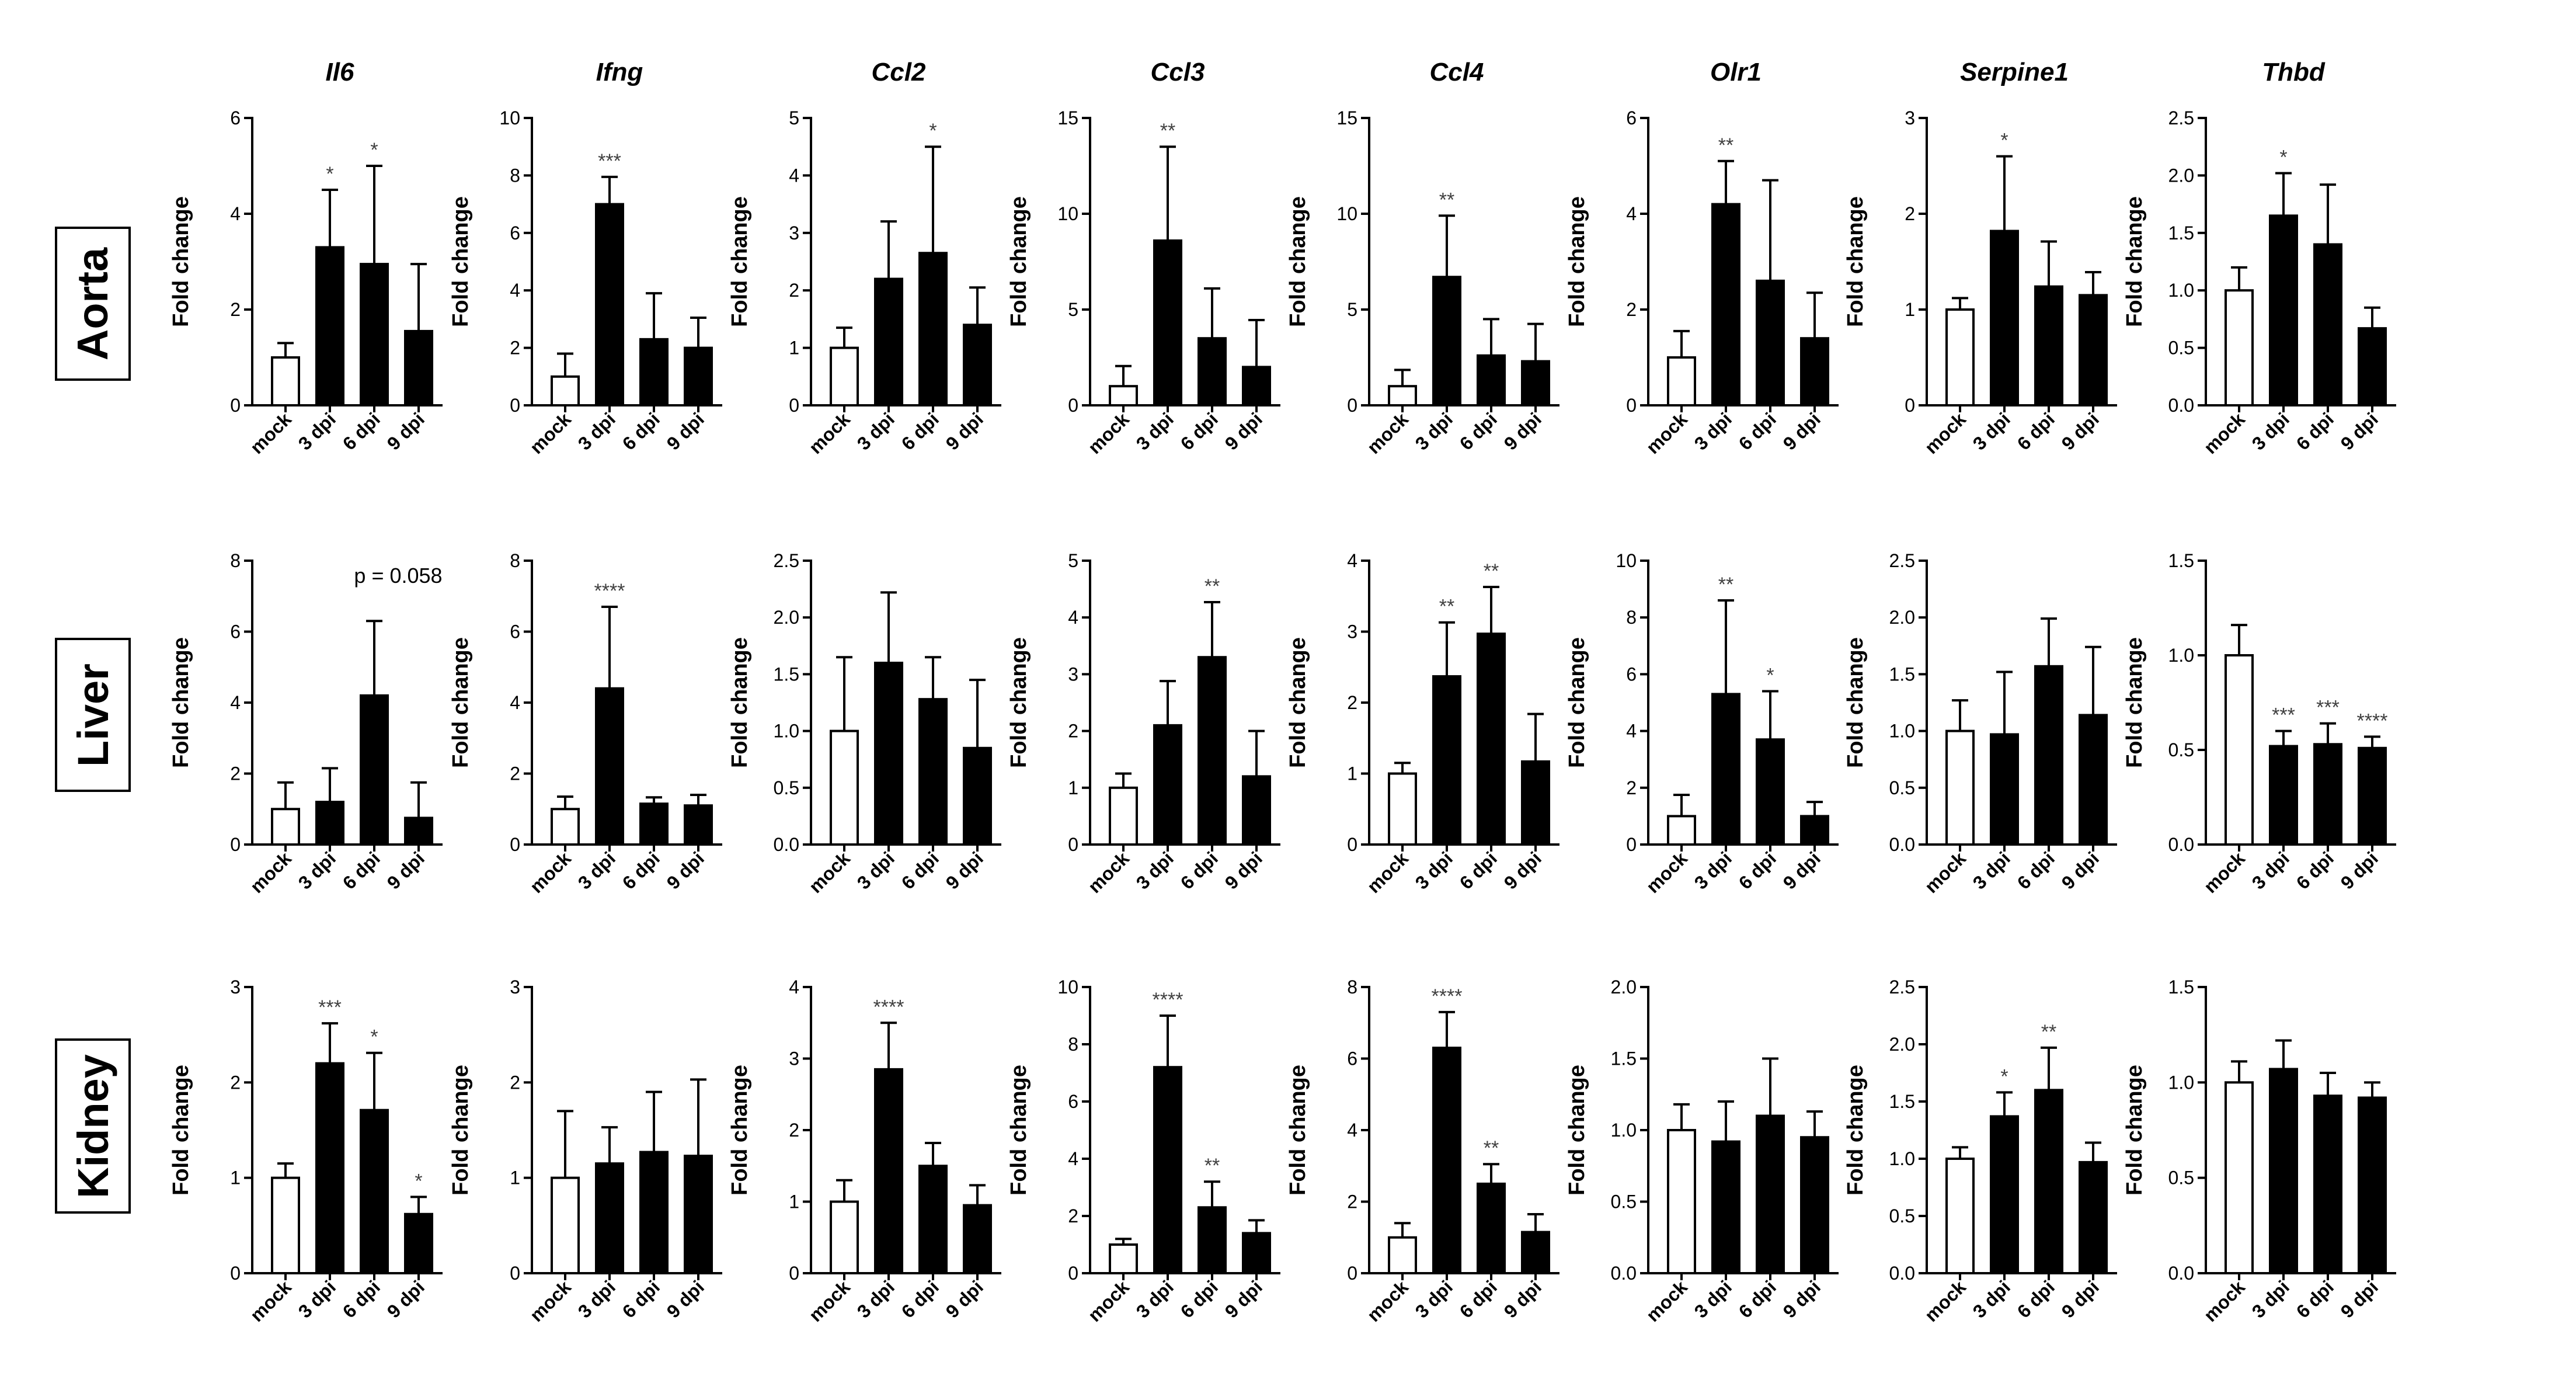 This screenshot has height=1376, width=2576. I want to click on y-tick-label: 1, so click(1910, 309).